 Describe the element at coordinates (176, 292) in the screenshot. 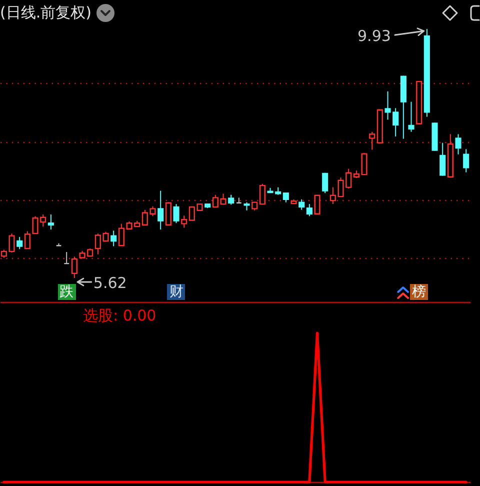

I see `badge: 财` at that location.